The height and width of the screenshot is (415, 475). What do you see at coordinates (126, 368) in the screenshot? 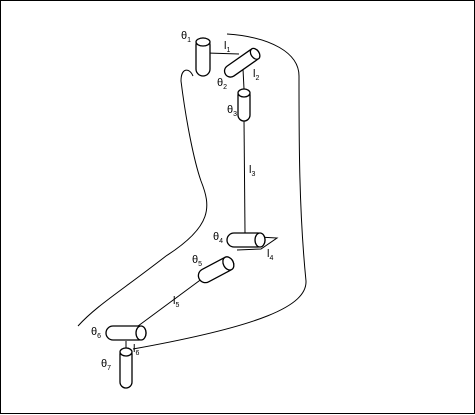
I see `joint-7-cylinder` at bounding box center [126, 368].